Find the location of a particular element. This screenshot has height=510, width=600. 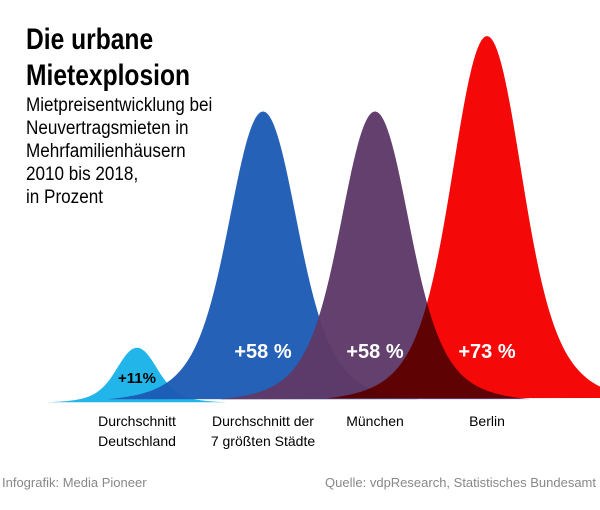

credit-text: Infografik: Media Pioneer is located at coordinates (74, 482).